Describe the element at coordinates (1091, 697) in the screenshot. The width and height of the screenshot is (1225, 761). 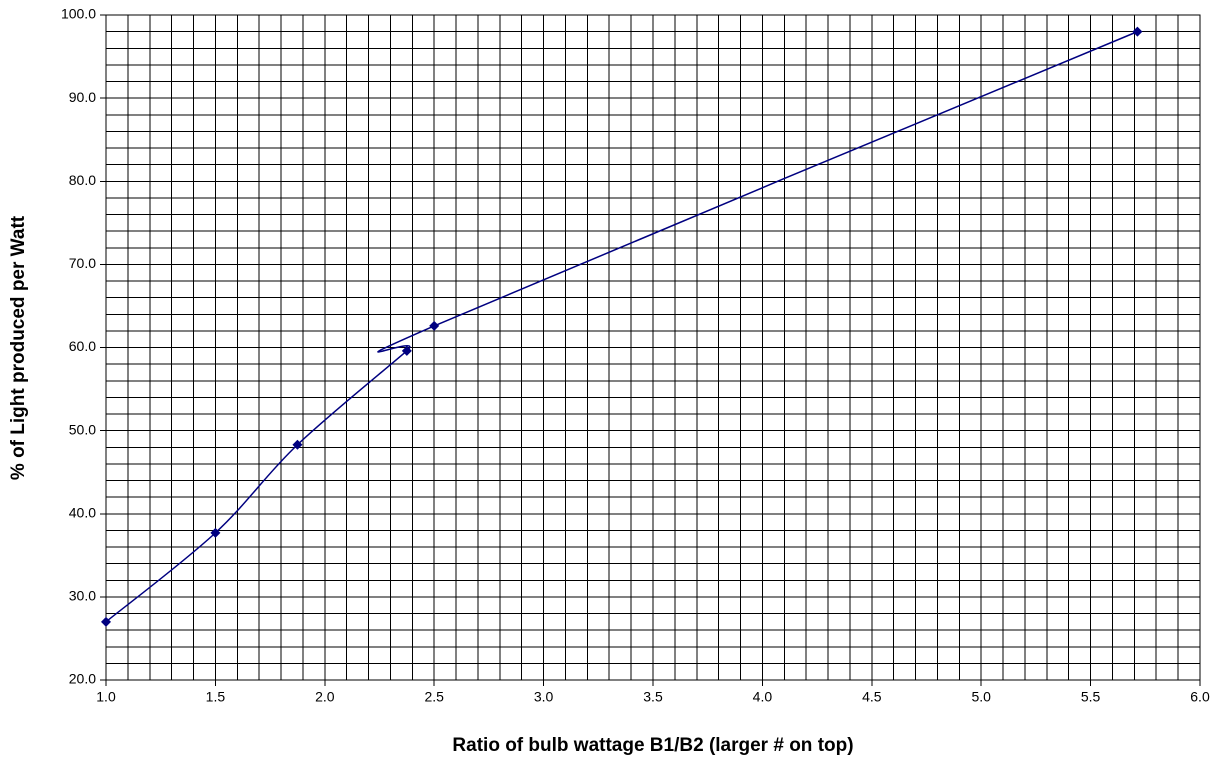
I see `x-tick-label: 5.5` at that location.